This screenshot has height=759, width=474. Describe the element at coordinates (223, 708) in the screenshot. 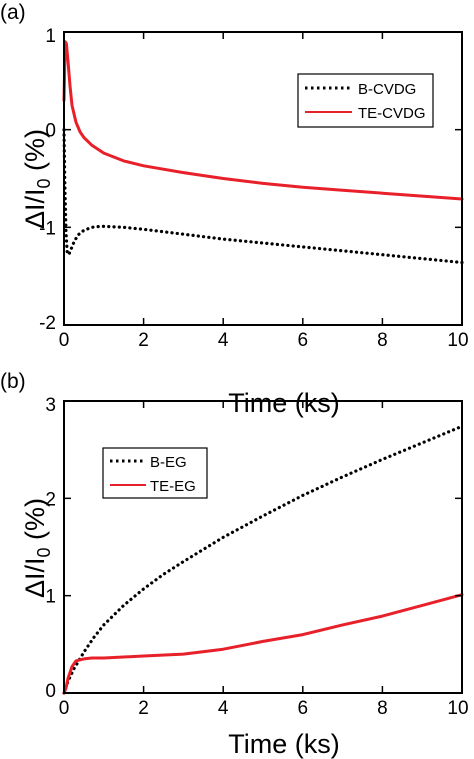

I see `panel-b-x-tick-label: 4` at that location.